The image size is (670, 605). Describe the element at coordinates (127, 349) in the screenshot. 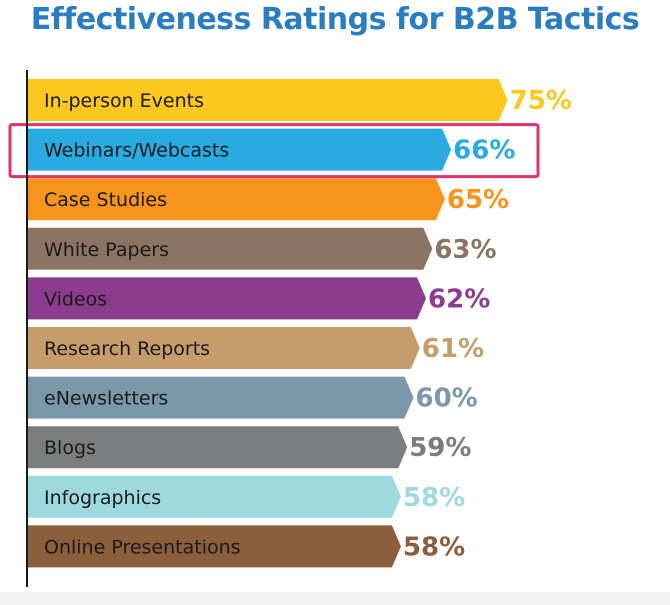

I see `bar-label-research-reports: Research Reports` at that location.